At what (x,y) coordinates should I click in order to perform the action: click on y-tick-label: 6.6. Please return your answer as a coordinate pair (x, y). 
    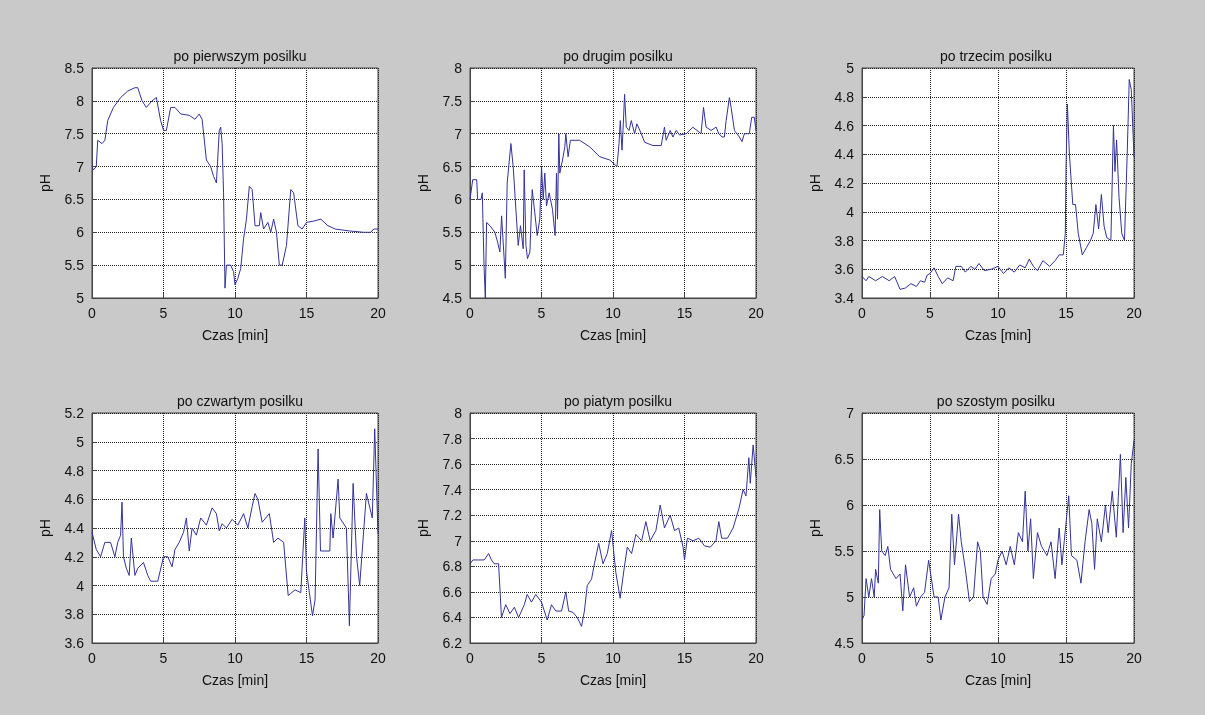
    Looking at the image, I should click on (452, 591).